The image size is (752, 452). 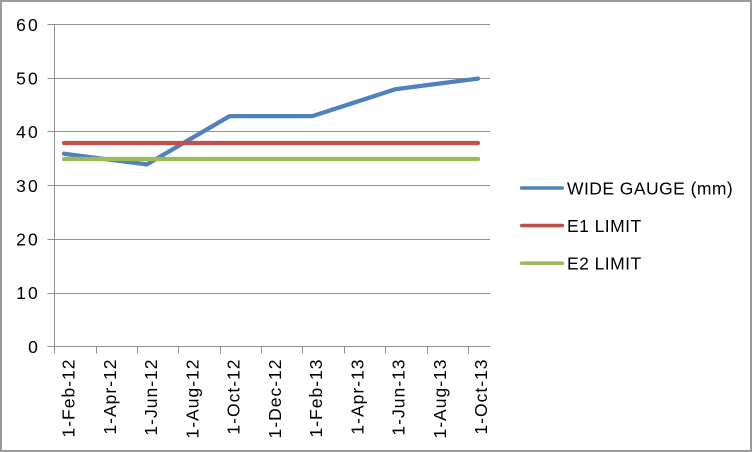 What do you see at coordinates (399, 397) in the screenshot?
I see `svg-text: 1-Jun-13` at bounding box center [399, 397].